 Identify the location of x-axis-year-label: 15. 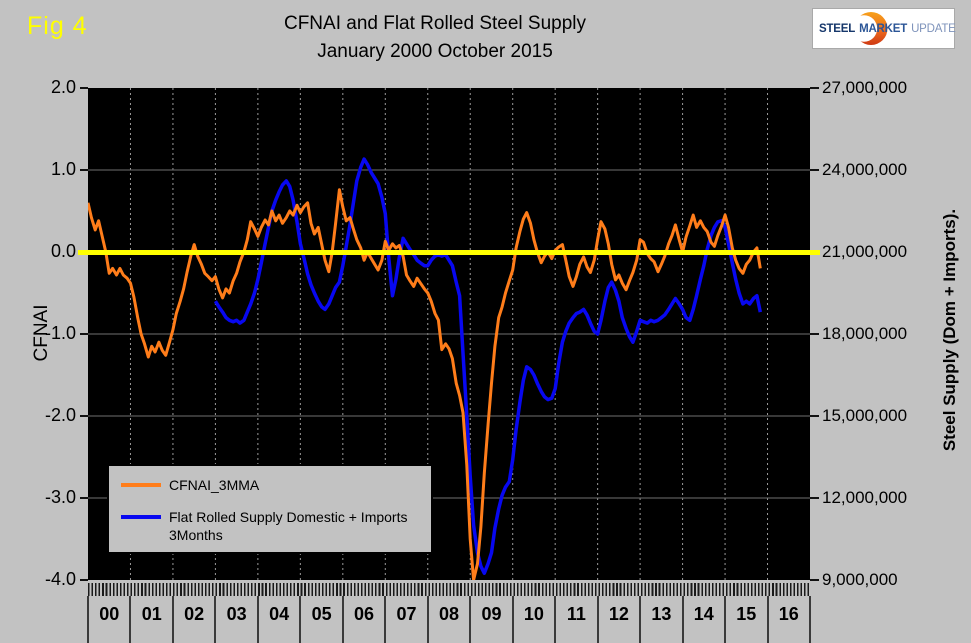
(747, 619).